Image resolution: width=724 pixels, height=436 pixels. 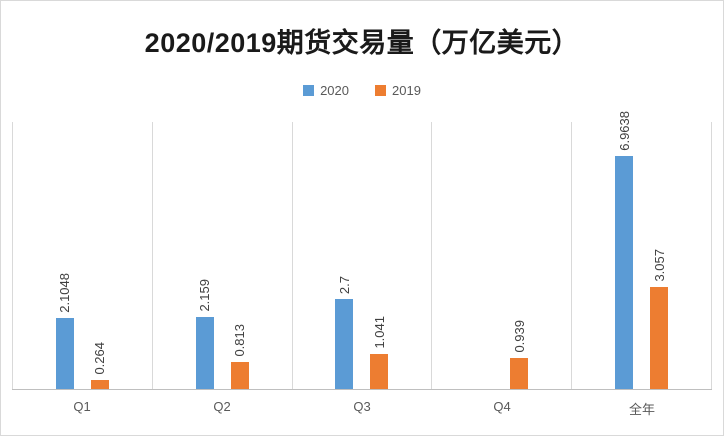 I want to click on bar-value-label-2020-Q2: 2.159, so click(x=205, y=295).